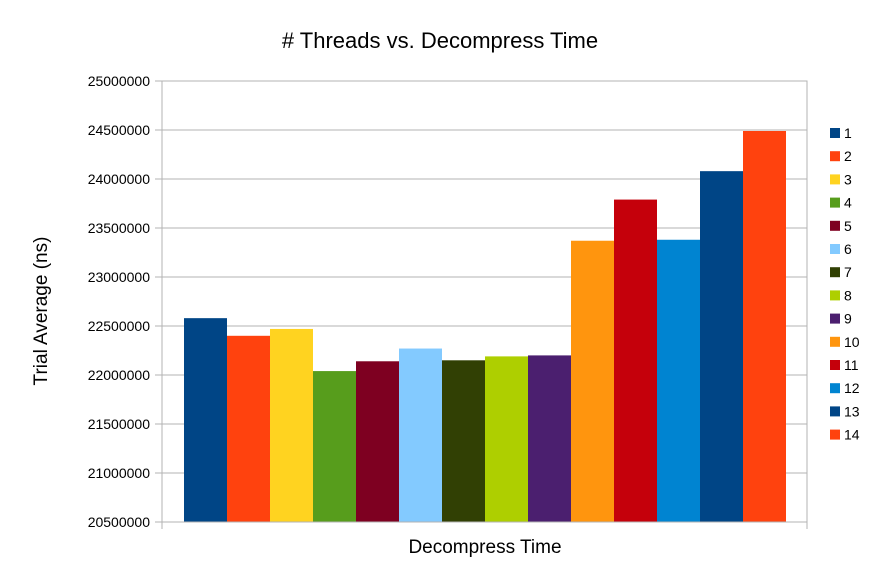 Image resolution: width=879 pixels, height=569 pixels. I want to click on legend-label: 14, so click(852, 435).